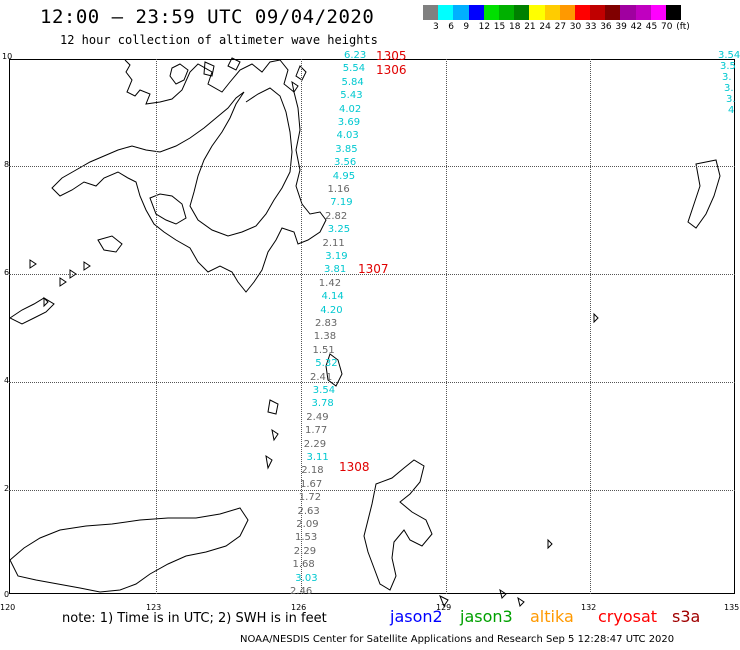  I want to click on wave-height-label: 3.25, so click(339, 230).